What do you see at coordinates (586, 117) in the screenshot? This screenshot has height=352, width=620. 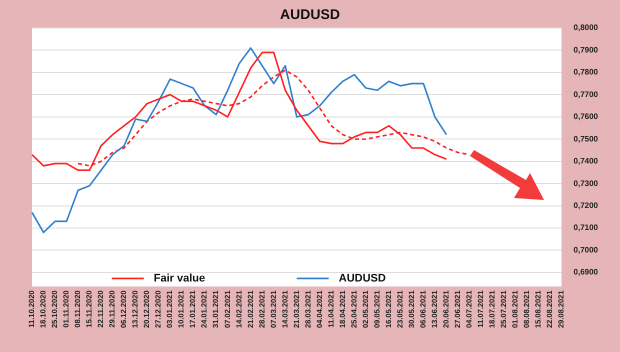 I see `y-tick-label: 0,7600` at bounding box center [586, 117].